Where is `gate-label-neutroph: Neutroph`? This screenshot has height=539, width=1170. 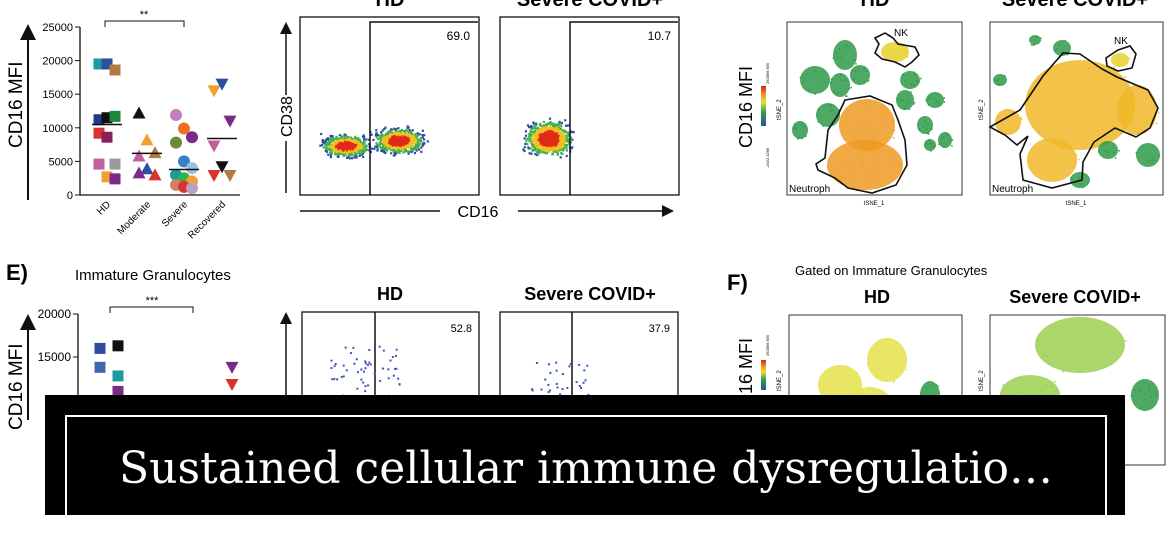 gate-label-neutroph: Neutroph is located at coordinates (1012, 189).